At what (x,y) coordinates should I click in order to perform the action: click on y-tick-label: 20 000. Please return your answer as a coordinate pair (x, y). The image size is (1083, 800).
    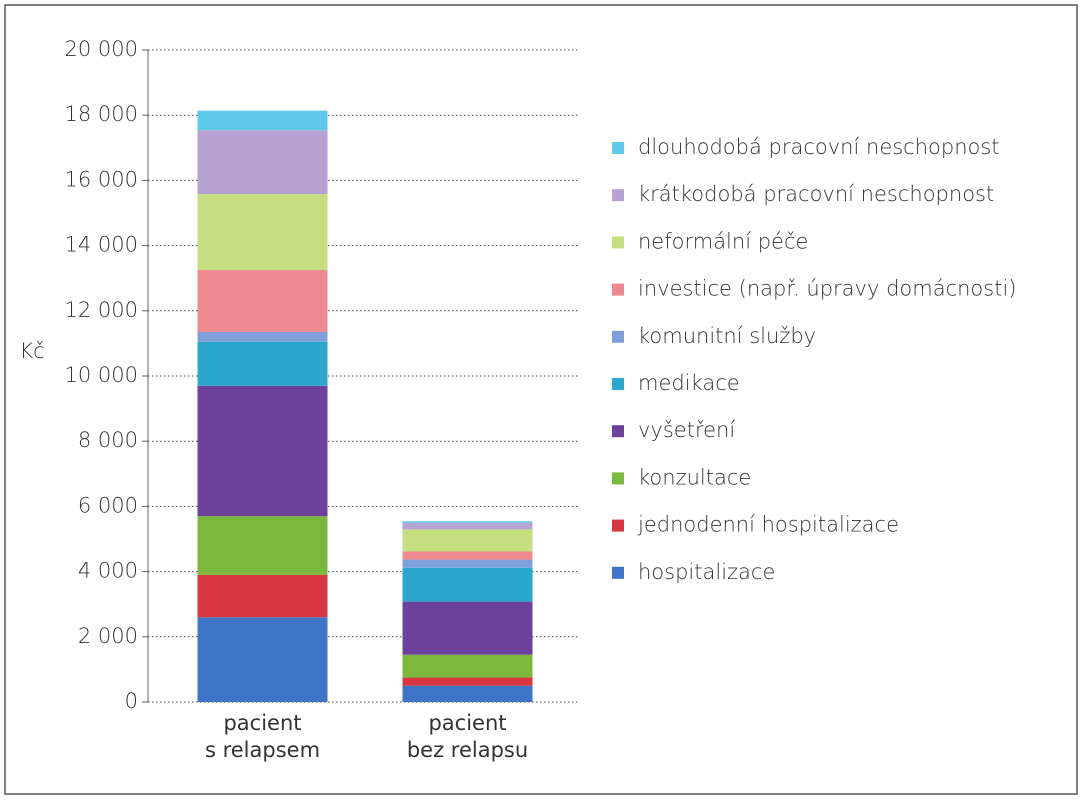
    Looking at the image, I should click on (101, 49).